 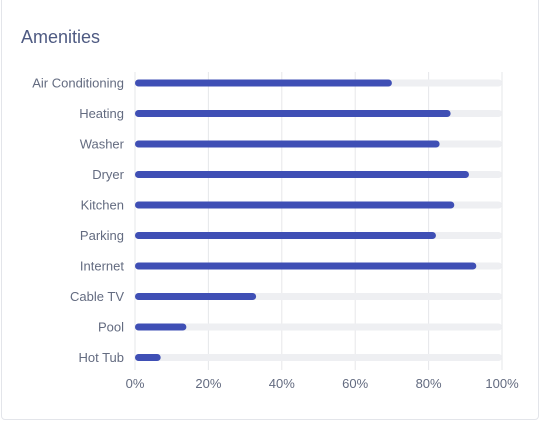 I want to click on category-label: Heating, so click(x=101, y=113).